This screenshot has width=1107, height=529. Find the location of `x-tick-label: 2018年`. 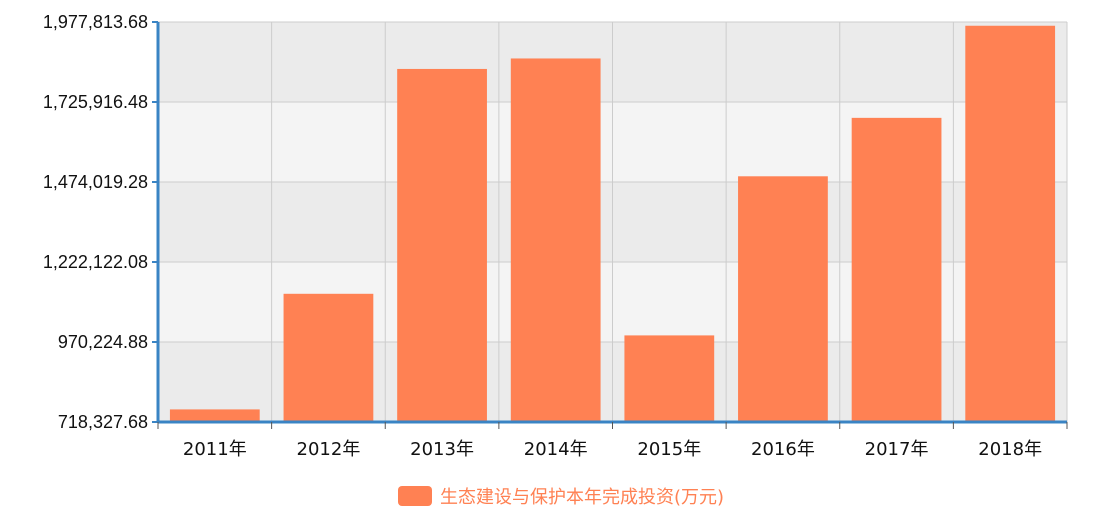

x-tick-label: 2018年 is located at coordinates (1010, 449).